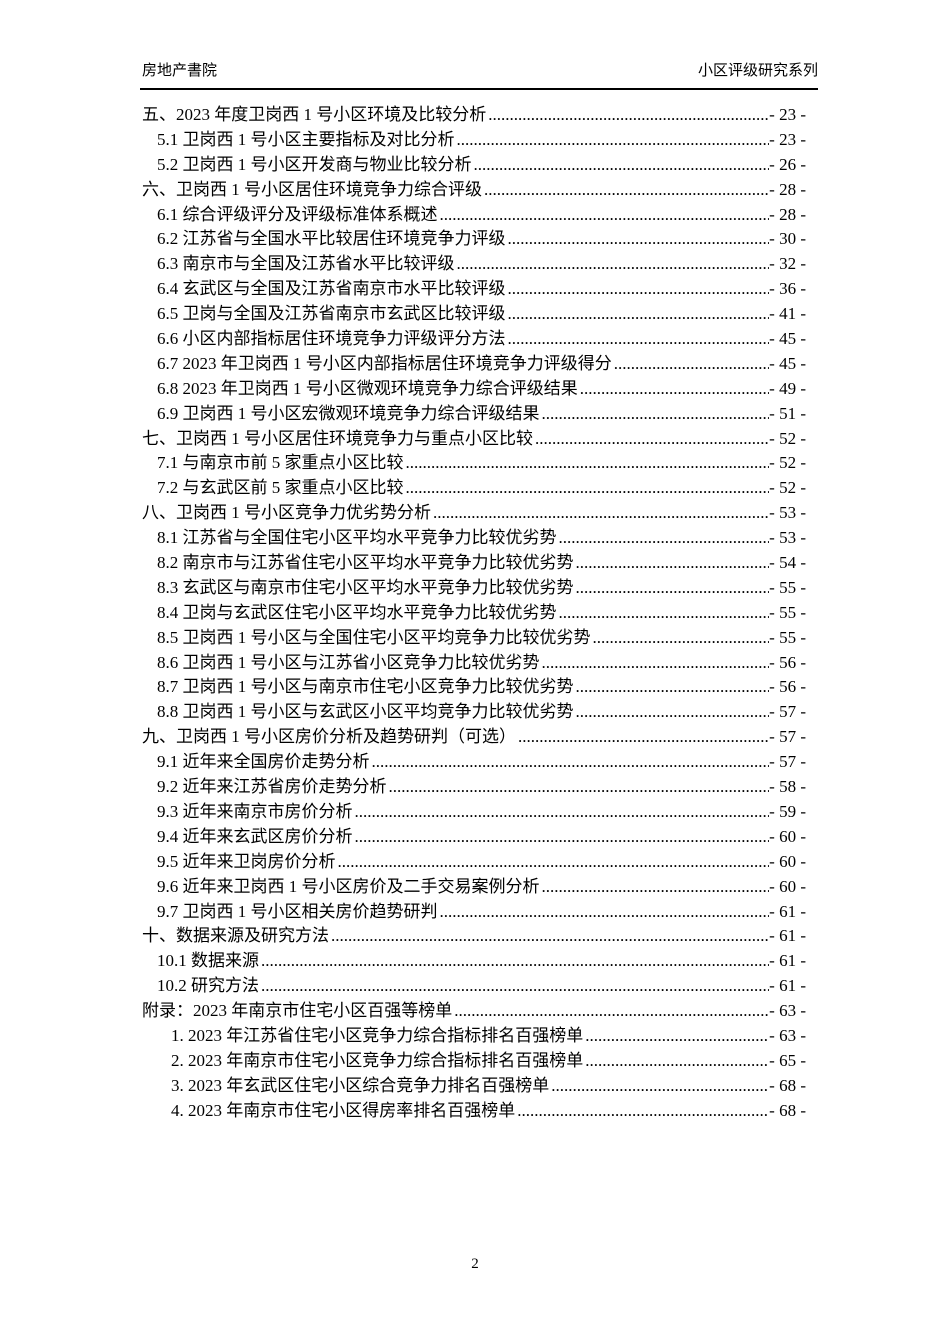 Image resolution: width=950 pixels, height=1344 pixels. What do you see at coordinates (475, 1264) in the screenshot?
I see `page-number: 2` at bounding box center [475, 1264].